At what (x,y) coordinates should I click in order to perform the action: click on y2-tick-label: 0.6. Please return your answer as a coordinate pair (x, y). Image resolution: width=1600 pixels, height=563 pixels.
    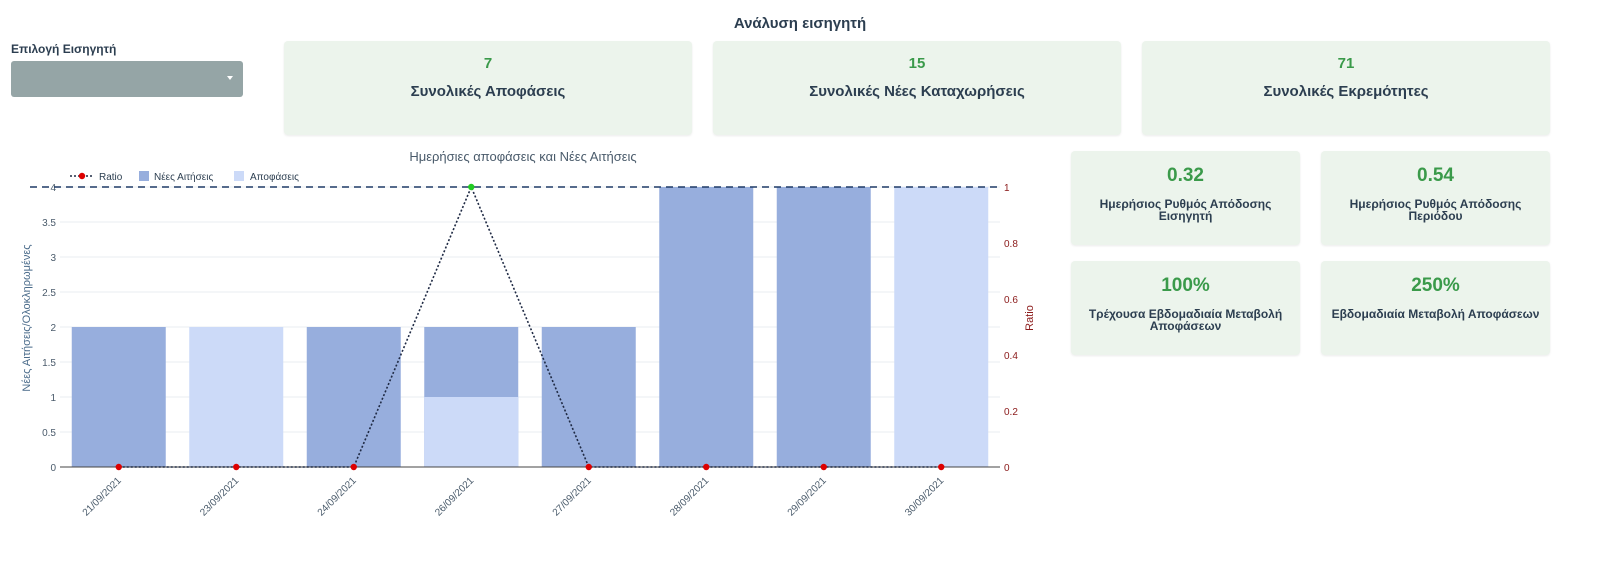
    Looking at the image, I should click on (1011, 300).